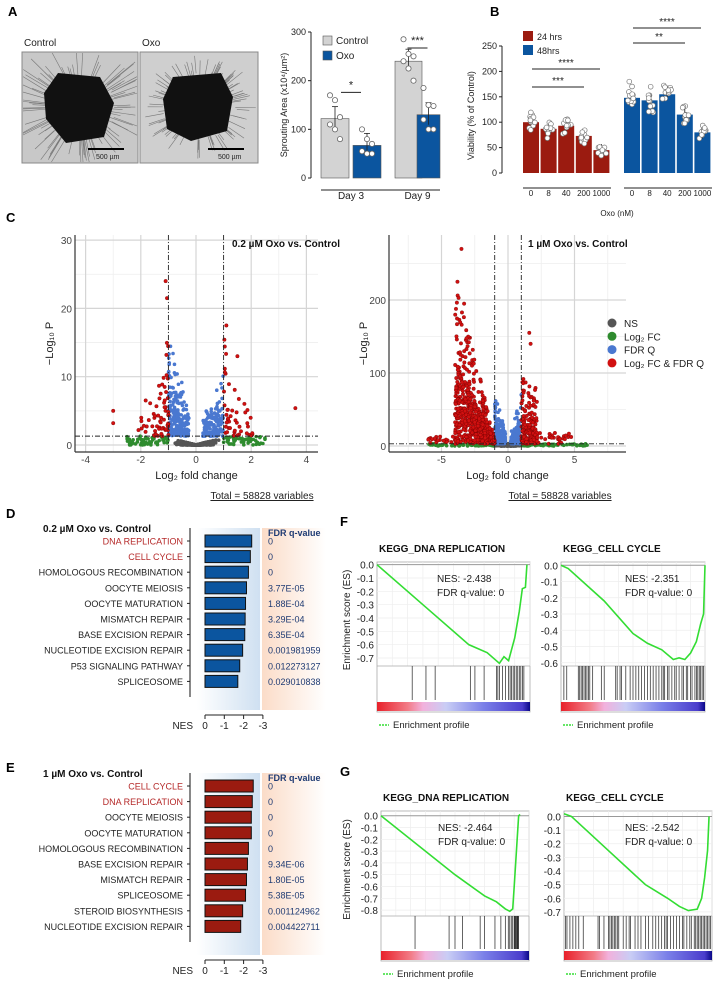 Image resolution: width=719 pixels, height=991 pixels. I want to click on pathway-label: DNA REPLICATION, so click(143, 802).